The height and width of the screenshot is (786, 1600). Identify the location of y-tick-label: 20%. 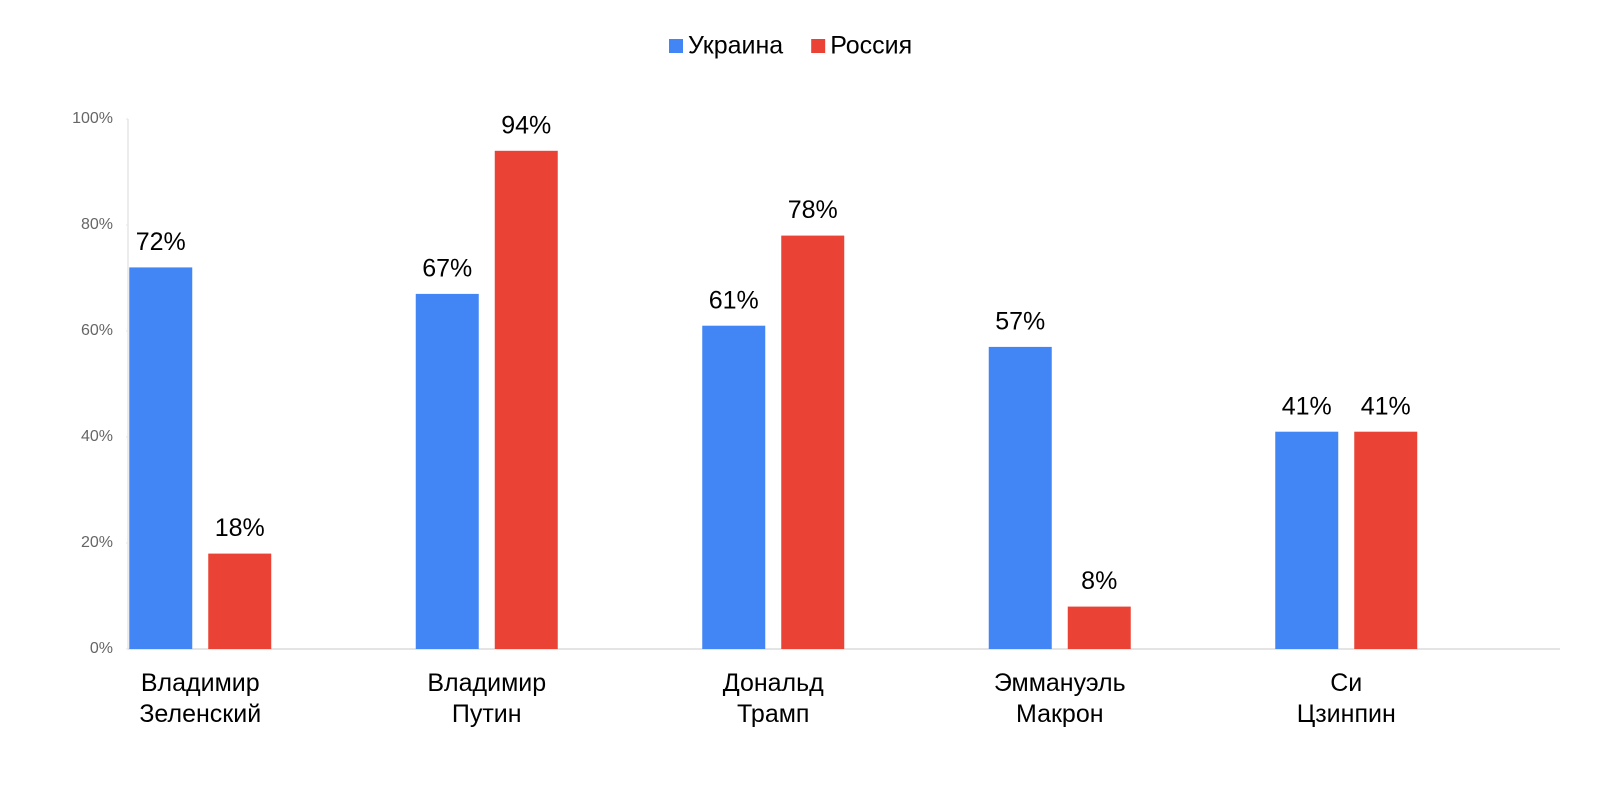
(97, 542).